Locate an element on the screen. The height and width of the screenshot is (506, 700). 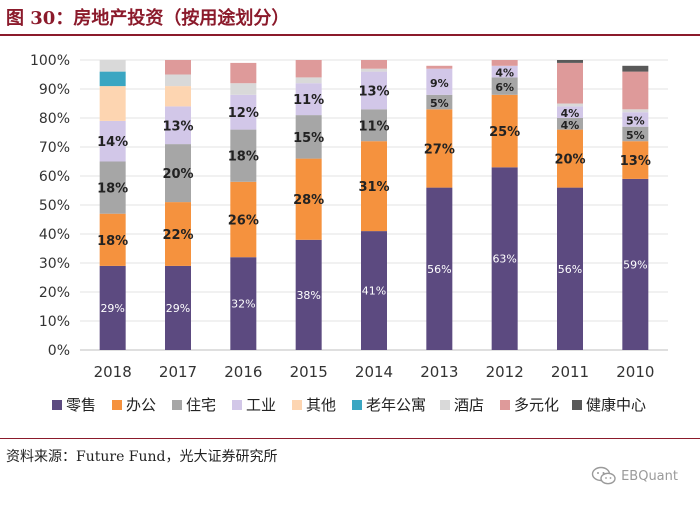
x-axis-tick-labels: 2018 2017 2016 2015 2014 2013 2012 2011 2010 is located at coordinates (374, 372).